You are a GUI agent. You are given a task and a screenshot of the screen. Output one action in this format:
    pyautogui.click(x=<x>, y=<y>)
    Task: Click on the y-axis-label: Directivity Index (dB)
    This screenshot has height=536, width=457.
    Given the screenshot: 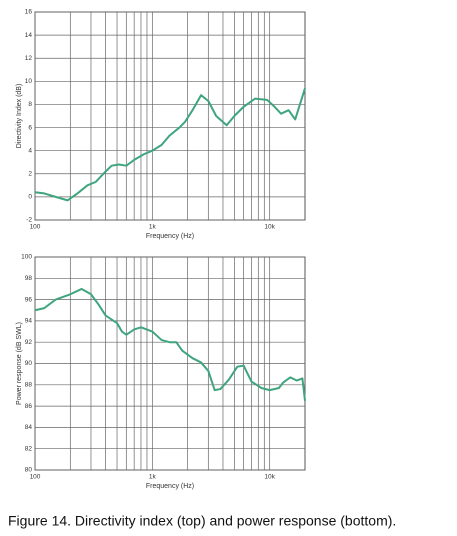 What is the action you would take?
    pyautogui.click(x=19, y=116)
    